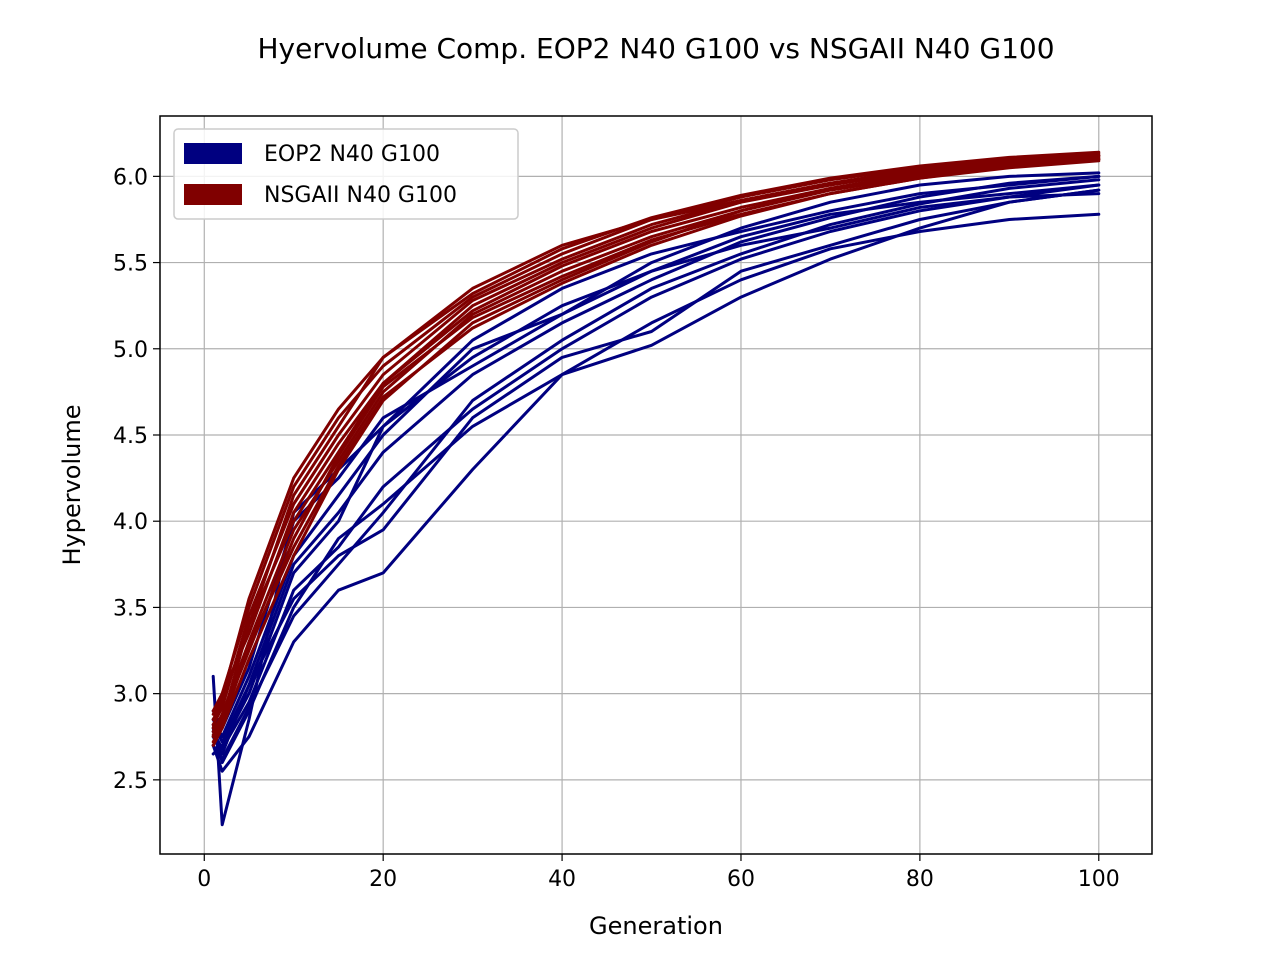  Describe the element at coordinates (130, 608) in the screenshot. I see `y-tick-label: 3.5` at that location.